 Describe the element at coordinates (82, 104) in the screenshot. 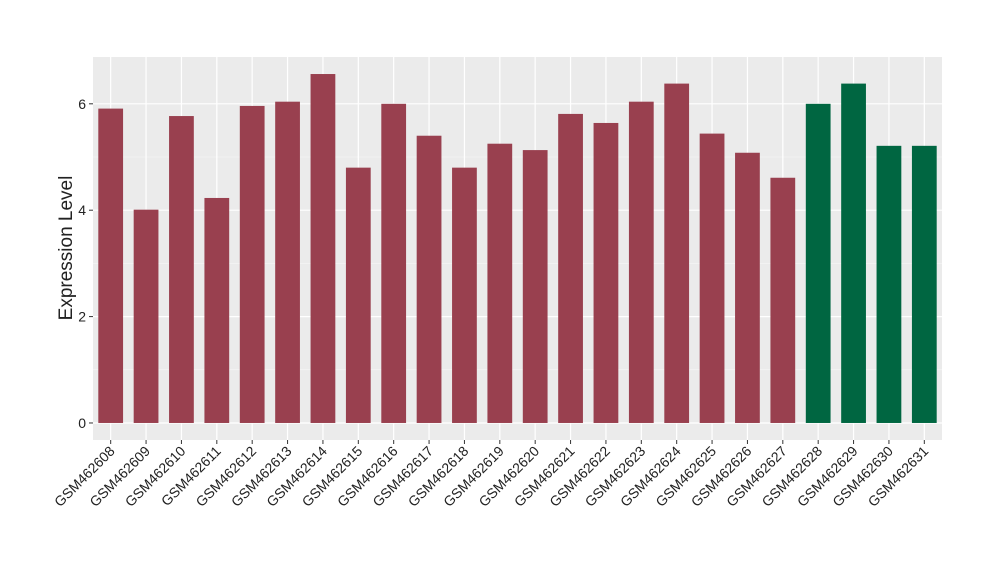

I see `y-tick-label: 6` at that location.